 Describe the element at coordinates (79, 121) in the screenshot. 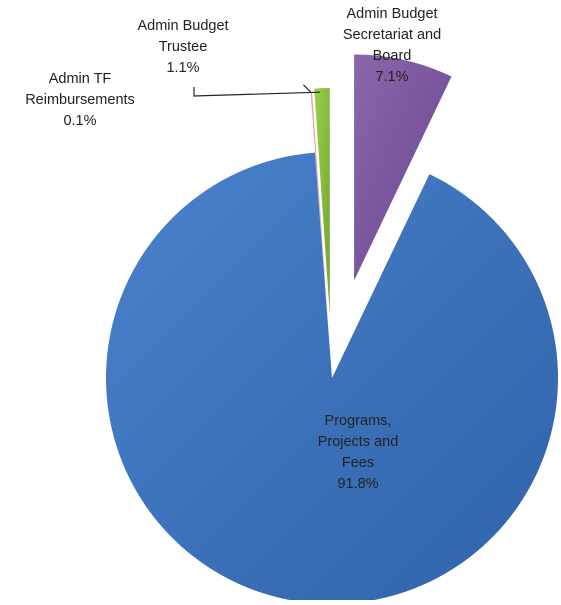

I see `slice-value-label: 0.1%` at that location.